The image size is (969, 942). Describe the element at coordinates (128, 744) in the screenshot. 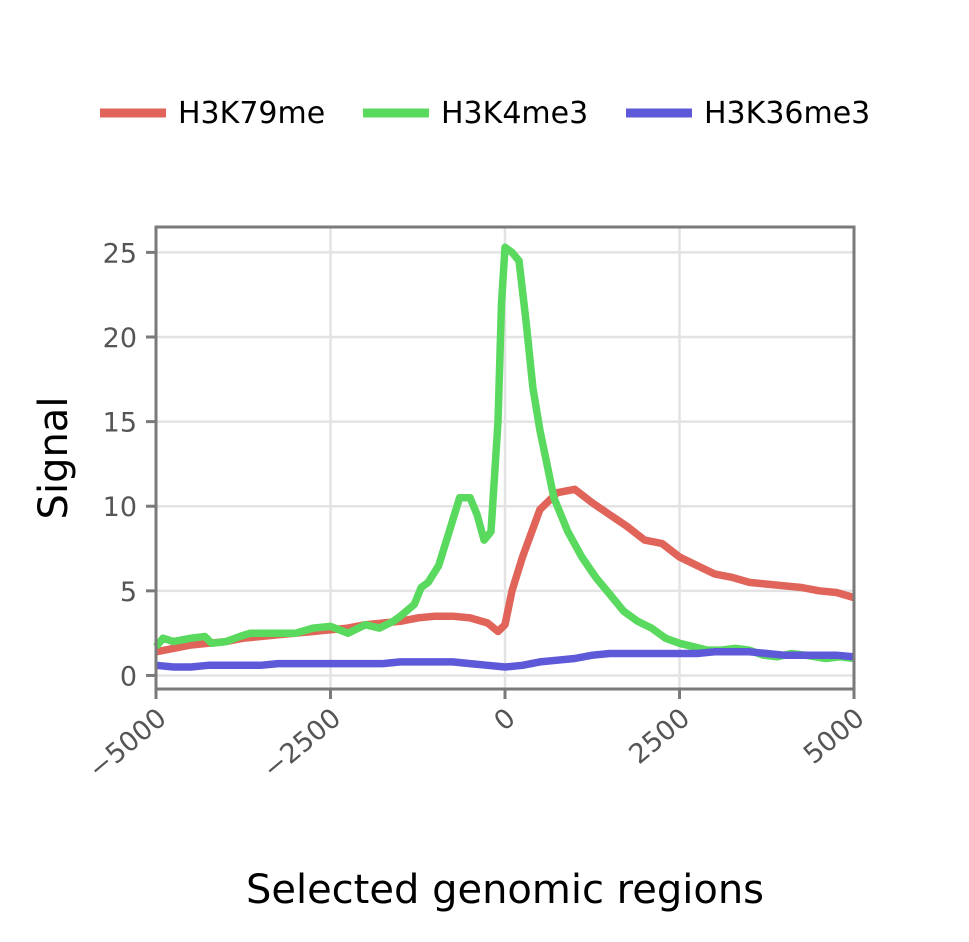

I see `x-tick-label: −5000` at that location.